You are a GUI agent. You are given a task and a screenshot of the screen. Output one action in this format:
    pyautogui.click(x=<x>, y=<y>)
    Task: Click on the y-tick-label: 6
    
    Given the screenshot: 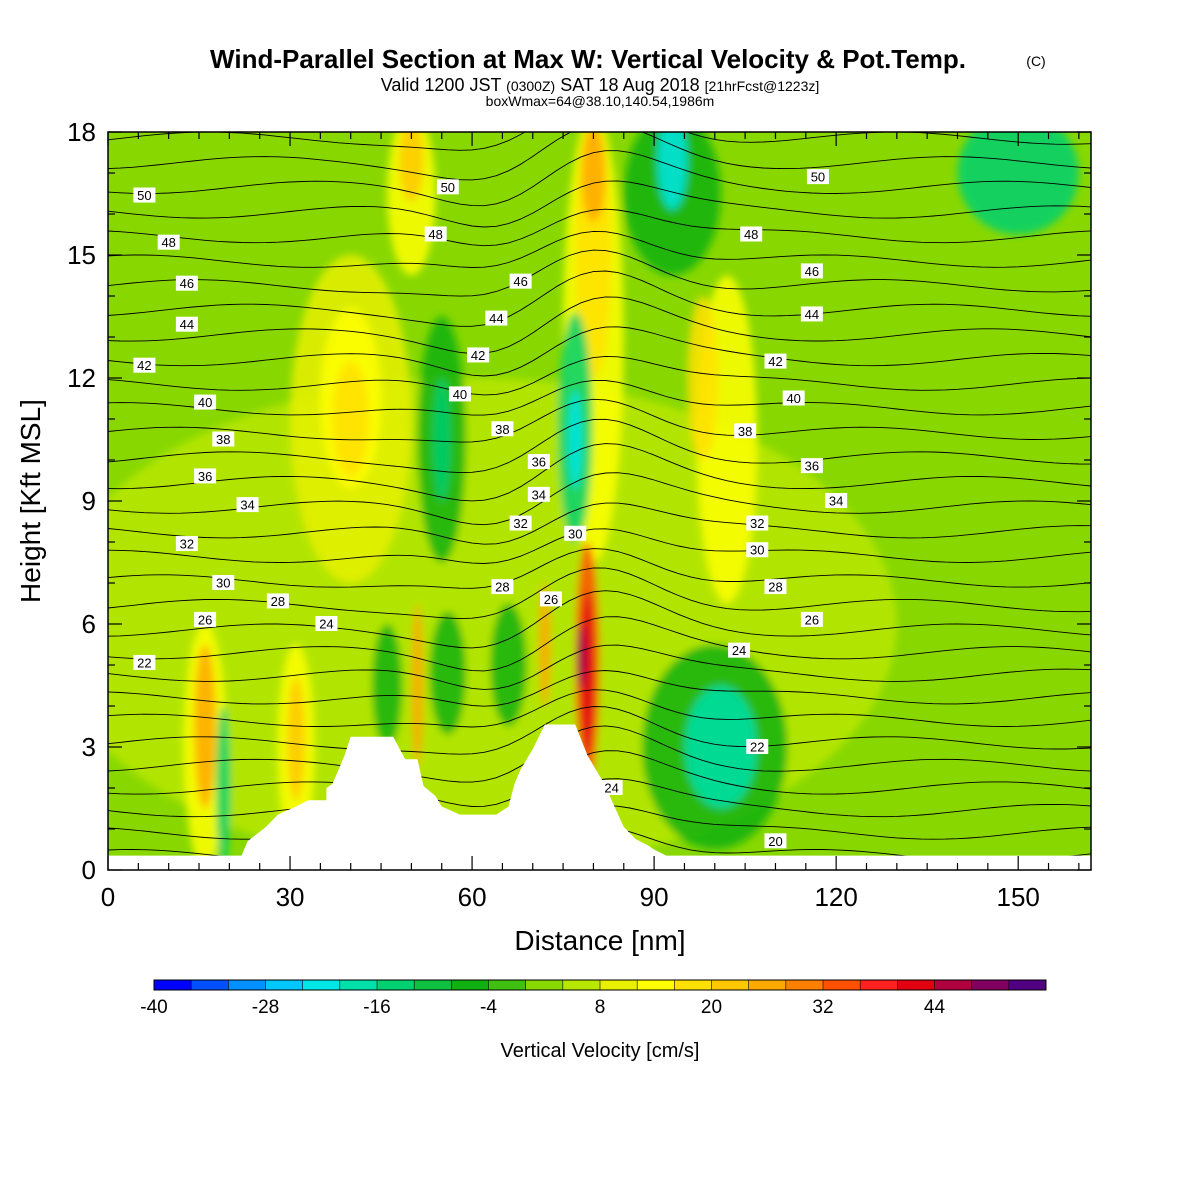 What is the action you would take?
    pyautogui.click(x=89, y=624)
    